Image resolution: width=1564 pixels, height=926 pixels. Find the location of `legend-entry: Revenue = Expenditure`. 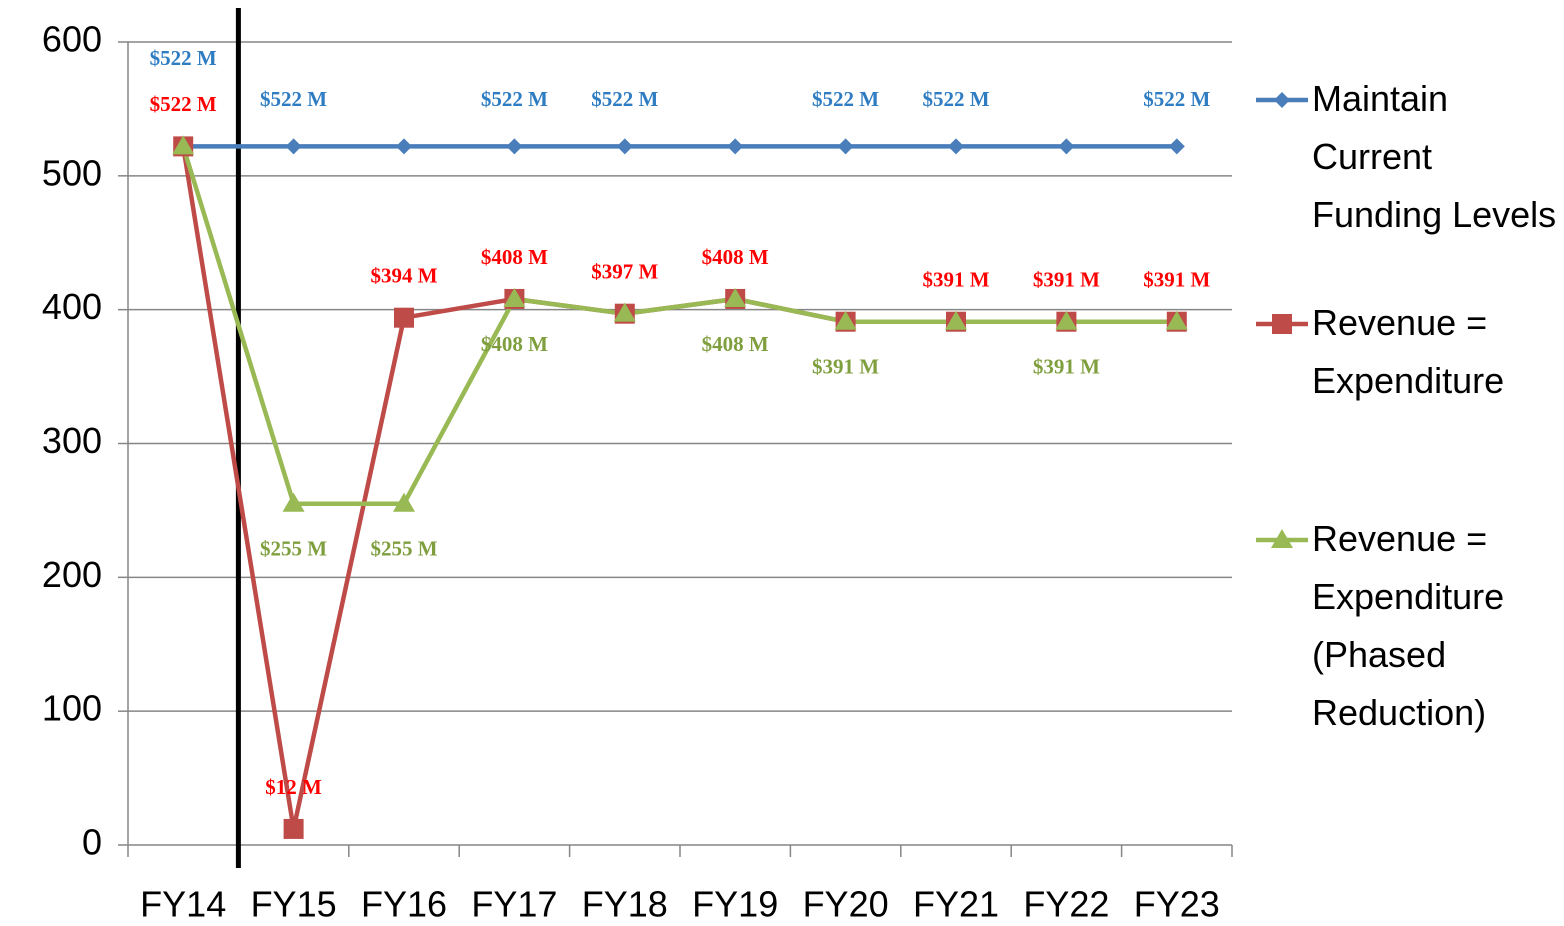

legend-entry: Revenue = Expenditure is located at coordinates (1409, 352).